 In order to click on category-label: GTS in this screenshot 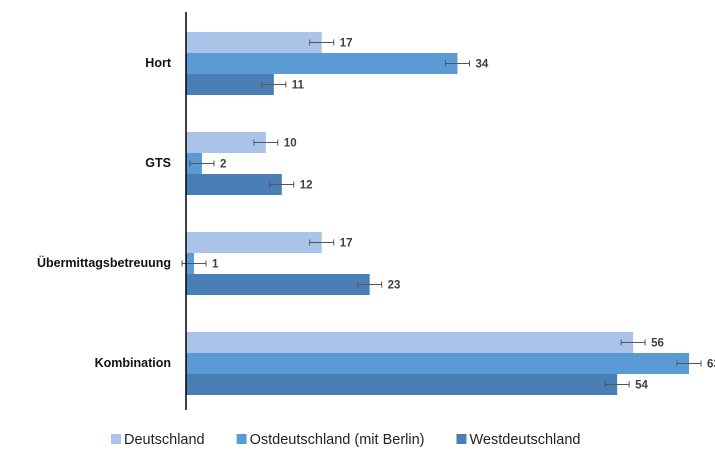, I will do `click(158, 163)`.